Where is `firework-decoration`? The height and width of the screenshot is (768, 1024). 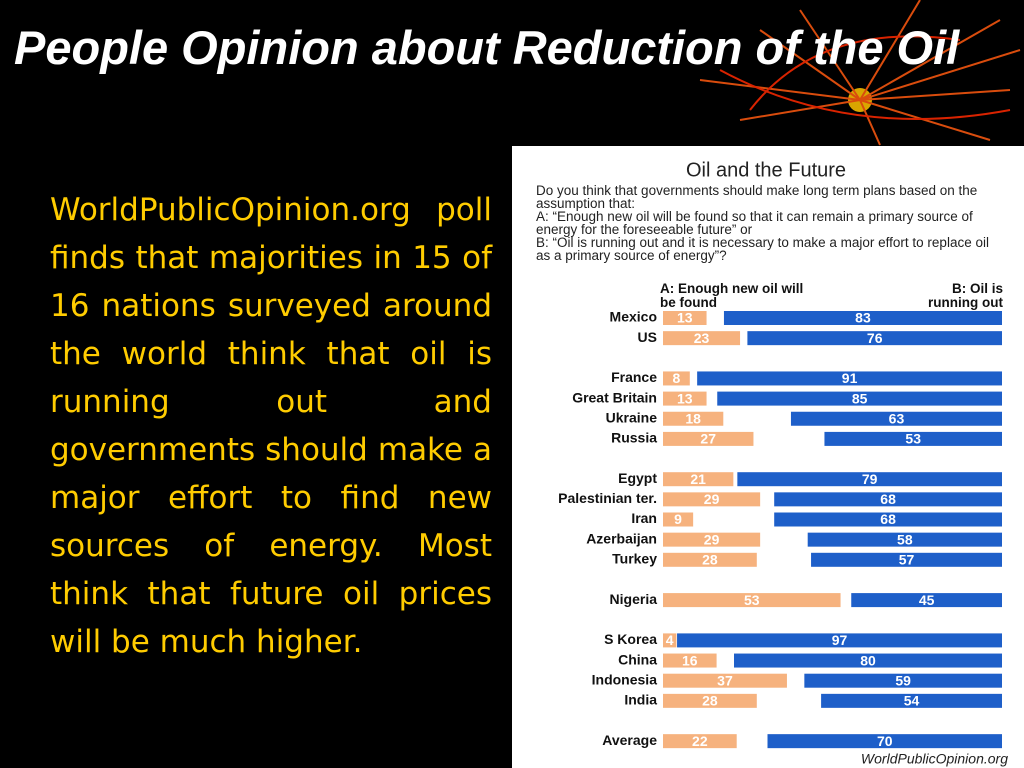 firework-decoration is located at coordinates (860, 73).